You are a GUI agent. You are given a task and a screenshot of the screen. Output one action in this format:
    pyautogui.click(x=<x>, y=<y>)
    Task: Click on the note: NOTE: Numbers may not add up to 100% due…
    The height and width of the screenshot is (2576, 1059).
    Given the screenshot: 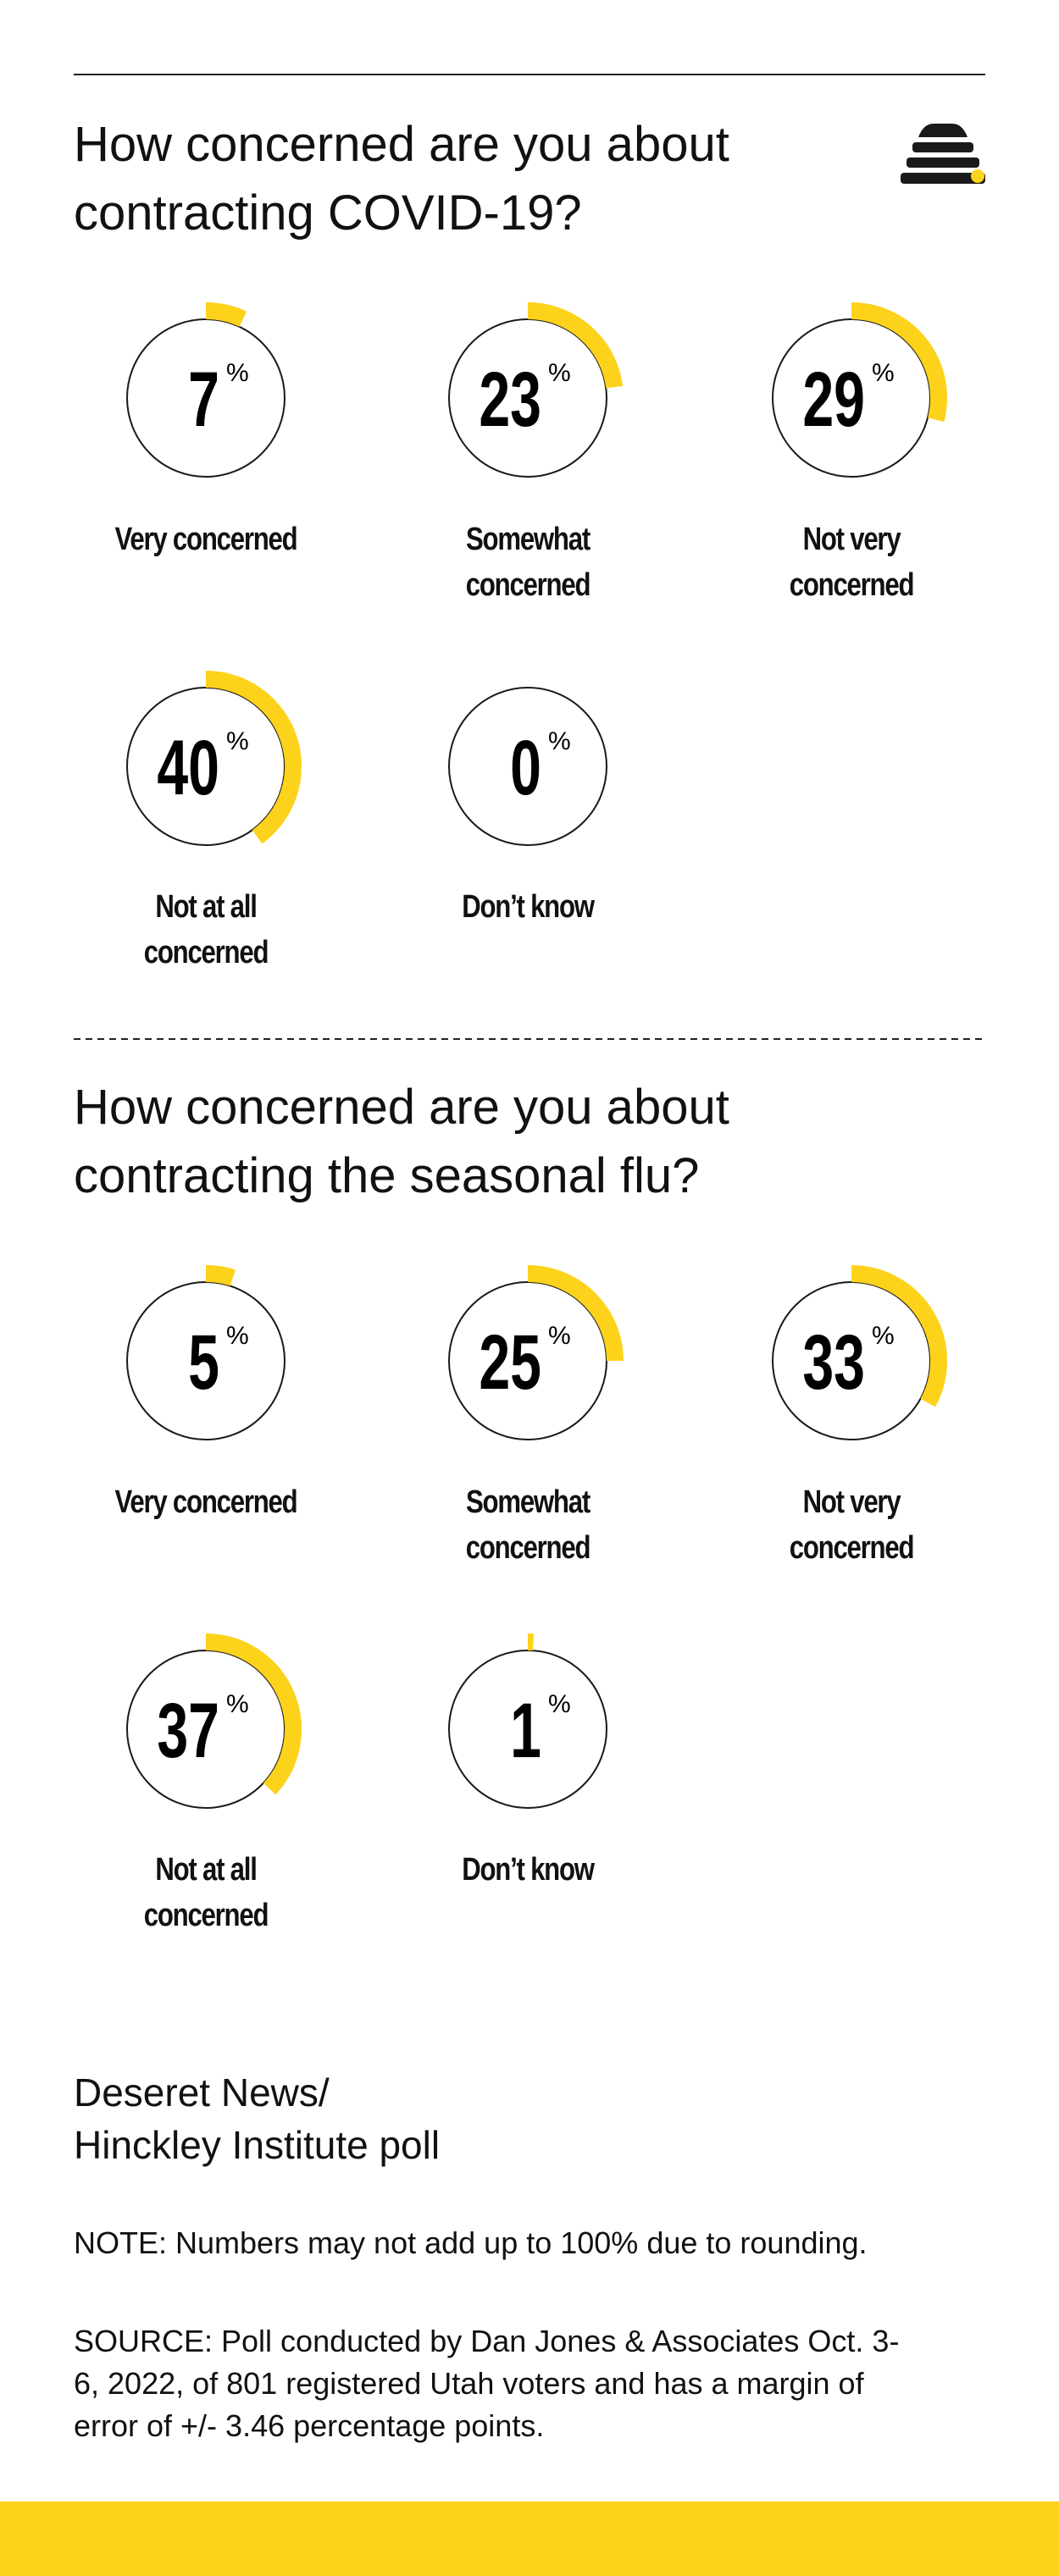 What is the action you would take?
    pyautogui.click(x=471, y=2242)
    